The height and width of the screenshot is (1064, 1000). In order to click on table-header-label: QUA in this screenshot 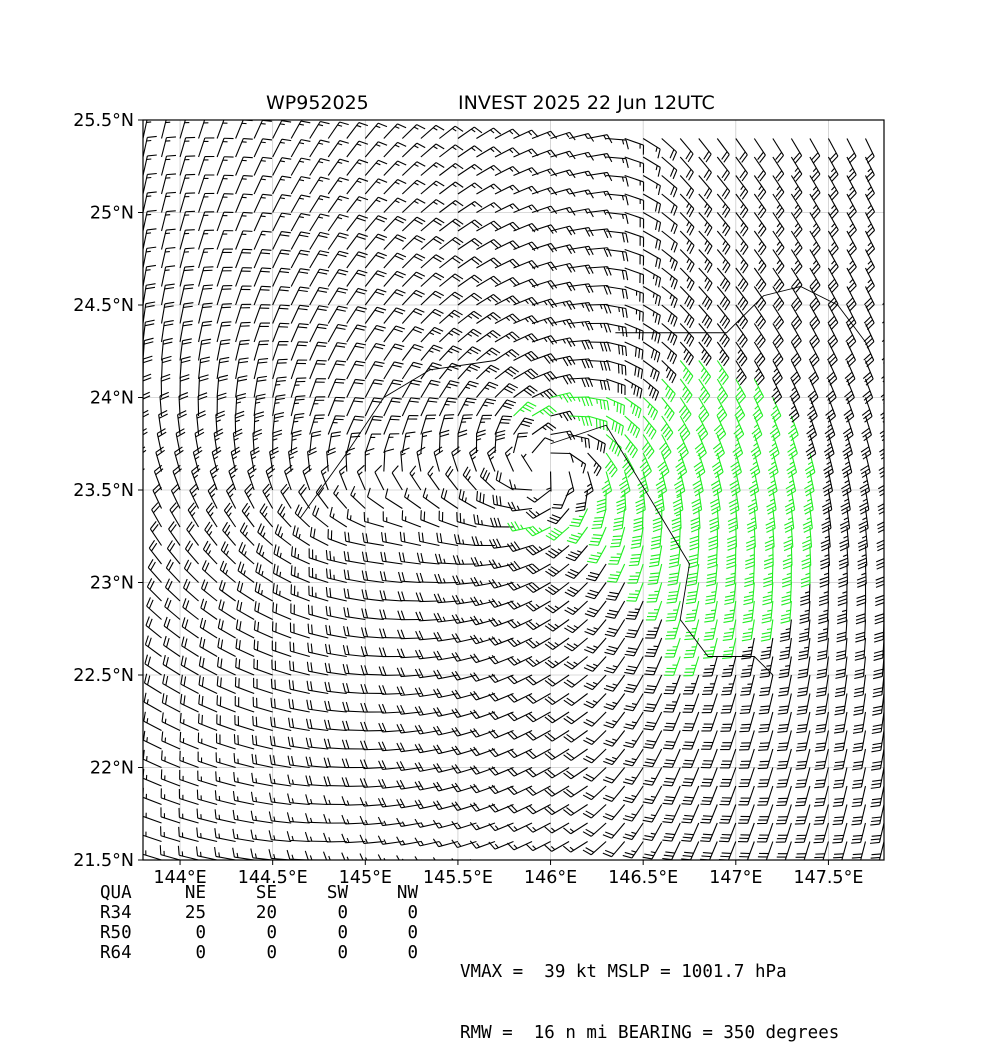, I will do `click(116, 893)`.